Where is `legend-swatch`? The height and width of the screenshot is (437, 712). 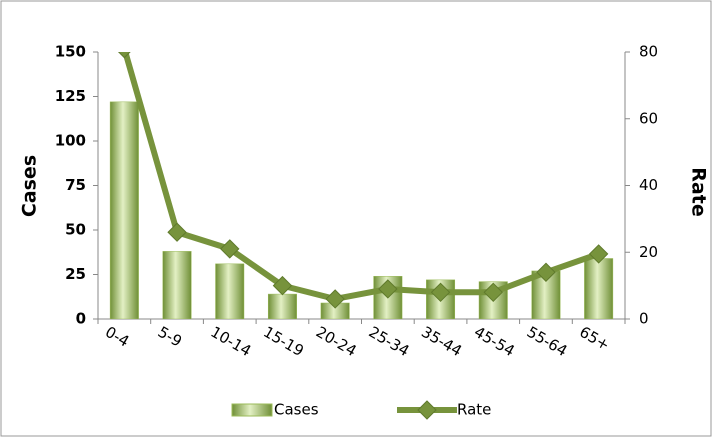
legend-swatch is located at coordinates (252, 410).